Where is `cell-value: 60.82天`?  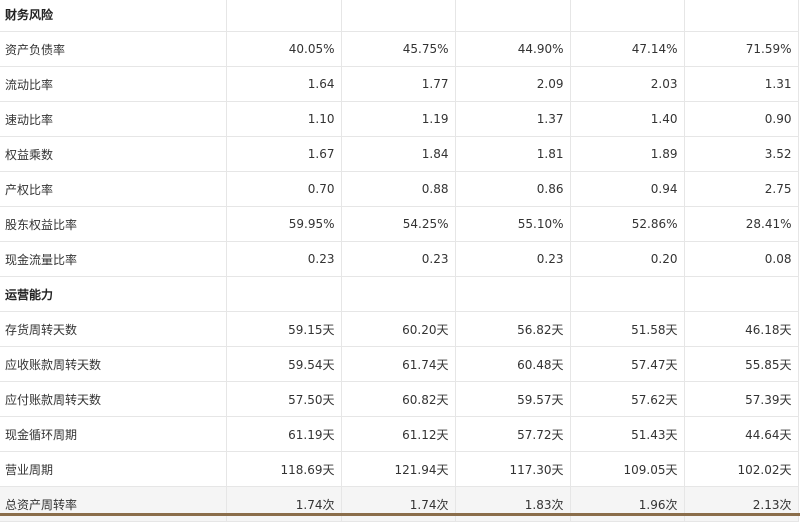
cell-value: 60.82天 is located at coordinates (398, 399).